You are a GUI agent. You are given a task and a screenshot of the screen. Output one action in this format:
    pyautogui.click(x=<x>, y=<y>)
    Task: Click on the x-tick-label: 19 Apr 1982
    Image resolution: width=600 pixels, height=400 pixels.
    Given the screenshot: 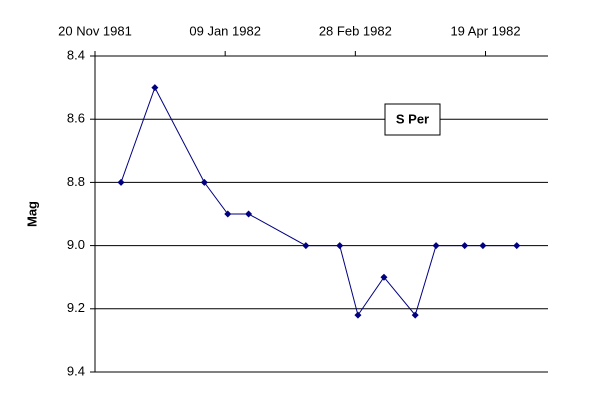 What is the action you would take?
    pyautogui.click(x=485, y=30)
    